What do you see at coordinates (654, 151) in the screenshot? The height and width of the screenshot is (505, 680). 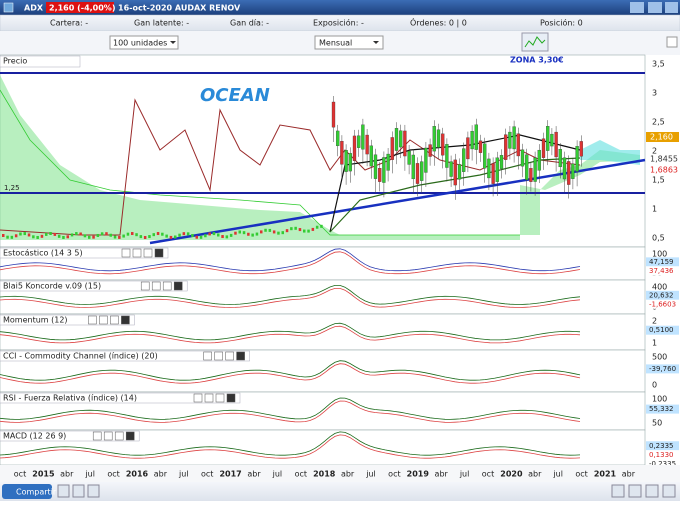 I see `y-tick-label: 2` at bounding box center [654, 151].